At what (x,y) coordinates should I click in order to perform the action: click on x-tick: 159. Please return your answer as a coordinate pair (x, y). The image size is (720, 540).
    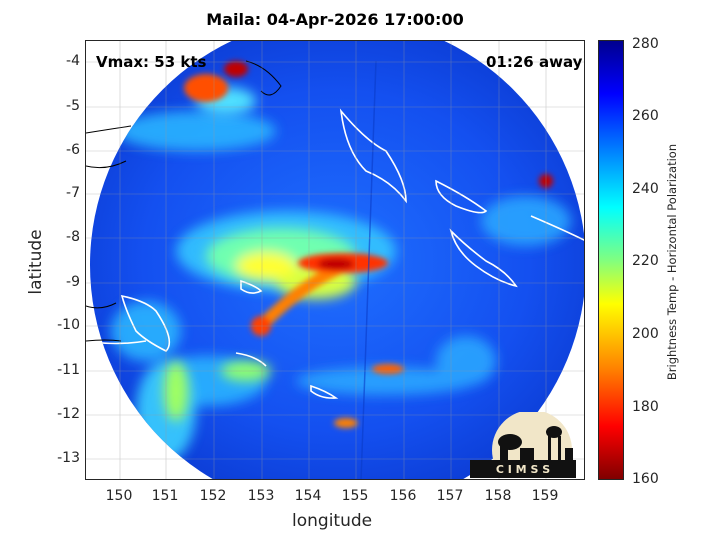
    Looking at the image, I should click on (545, 496).